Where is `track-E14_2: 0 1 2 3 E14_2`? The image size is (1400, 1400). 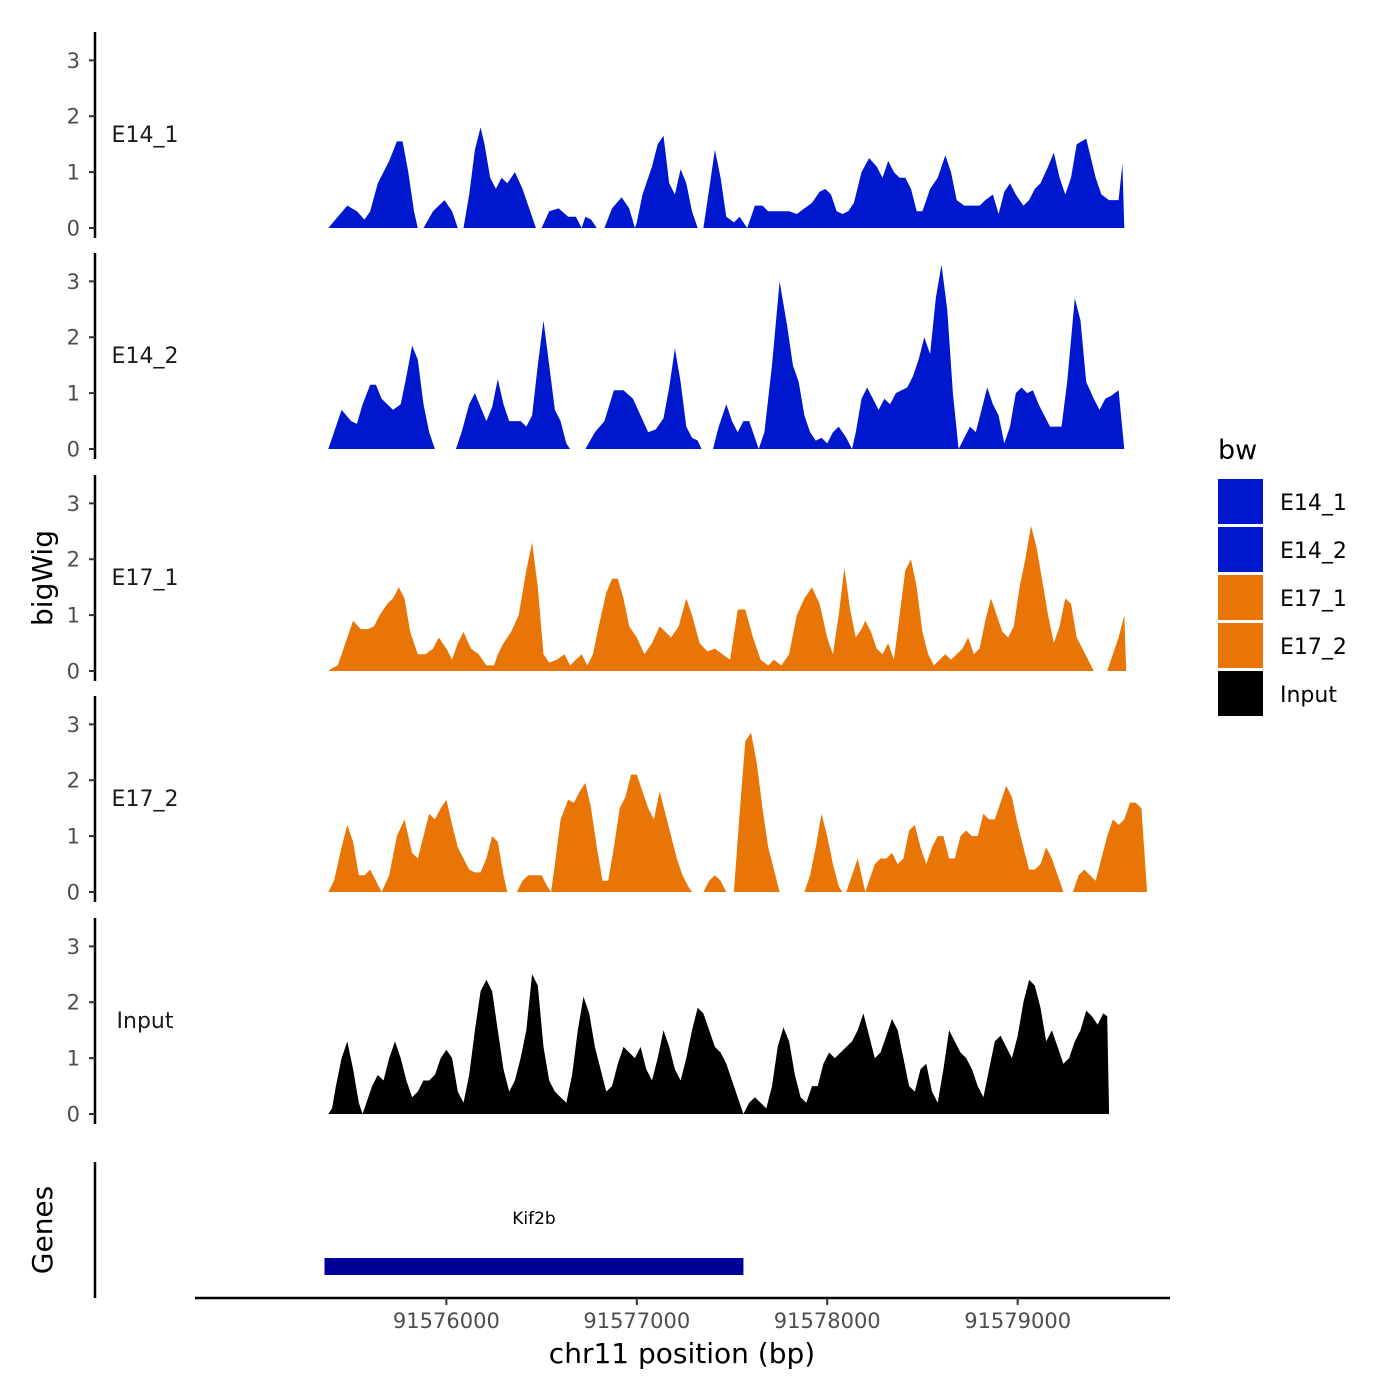
track-E14_2: 0 1 2 3 E14_2 is located at coordinates (596, 357).